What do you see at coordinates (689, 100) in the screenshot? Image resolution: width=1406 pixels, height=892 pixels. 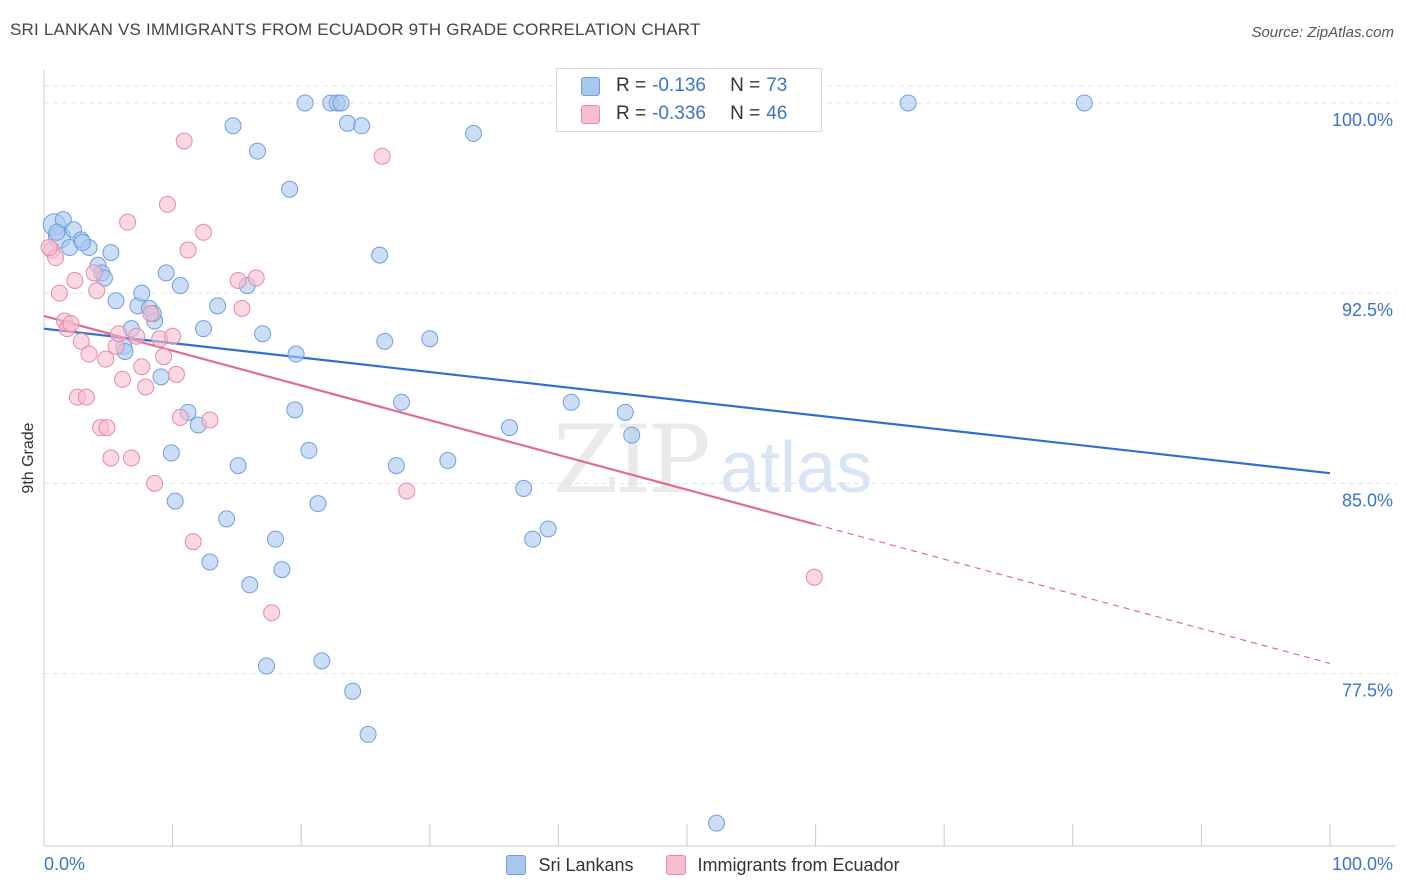 I see `stats-legend: R = -0.136 N = 73 R = -0.336 N = 46` at bounding box center [689, 100].